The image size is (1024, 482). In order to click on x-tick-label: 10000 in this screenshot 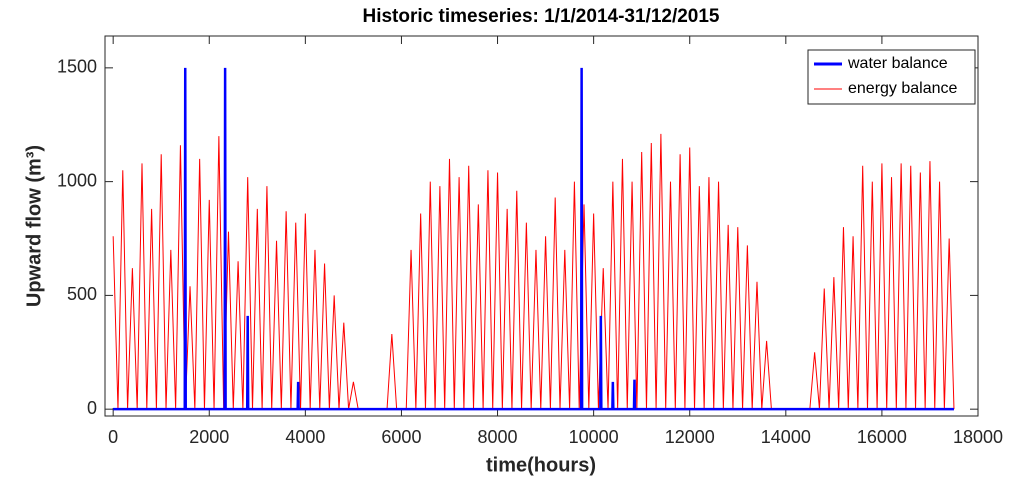, I will do `click(594, 437)`.